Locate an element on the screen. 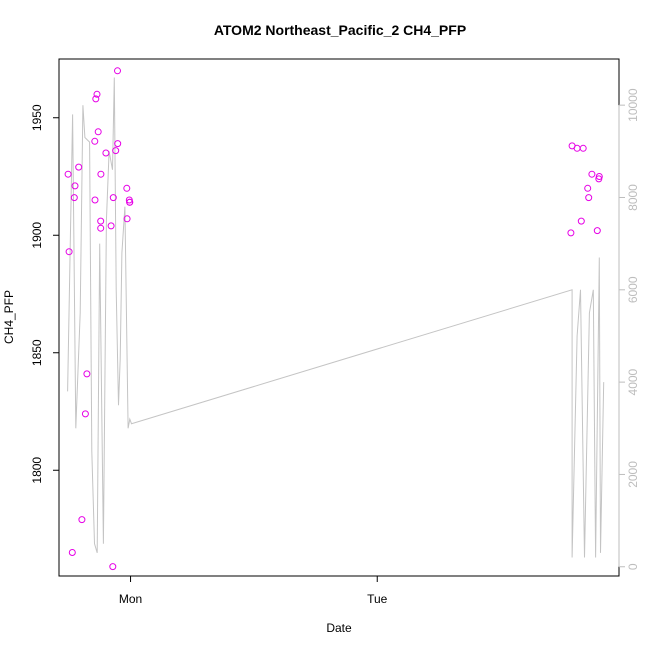 The image size is (650, 650). chart-title: ATOM2 Northeast_Pacific_2 CH4_PFP is located at coordinates (340, 30).